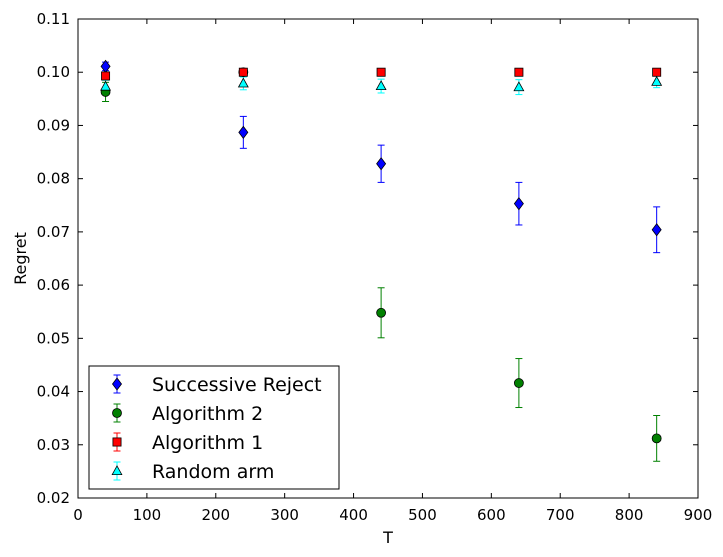  What do you see at coordinates (53, 72) in the screenshot?
I see `y-tick-label: 0.10` at bounding box center [53, 72].